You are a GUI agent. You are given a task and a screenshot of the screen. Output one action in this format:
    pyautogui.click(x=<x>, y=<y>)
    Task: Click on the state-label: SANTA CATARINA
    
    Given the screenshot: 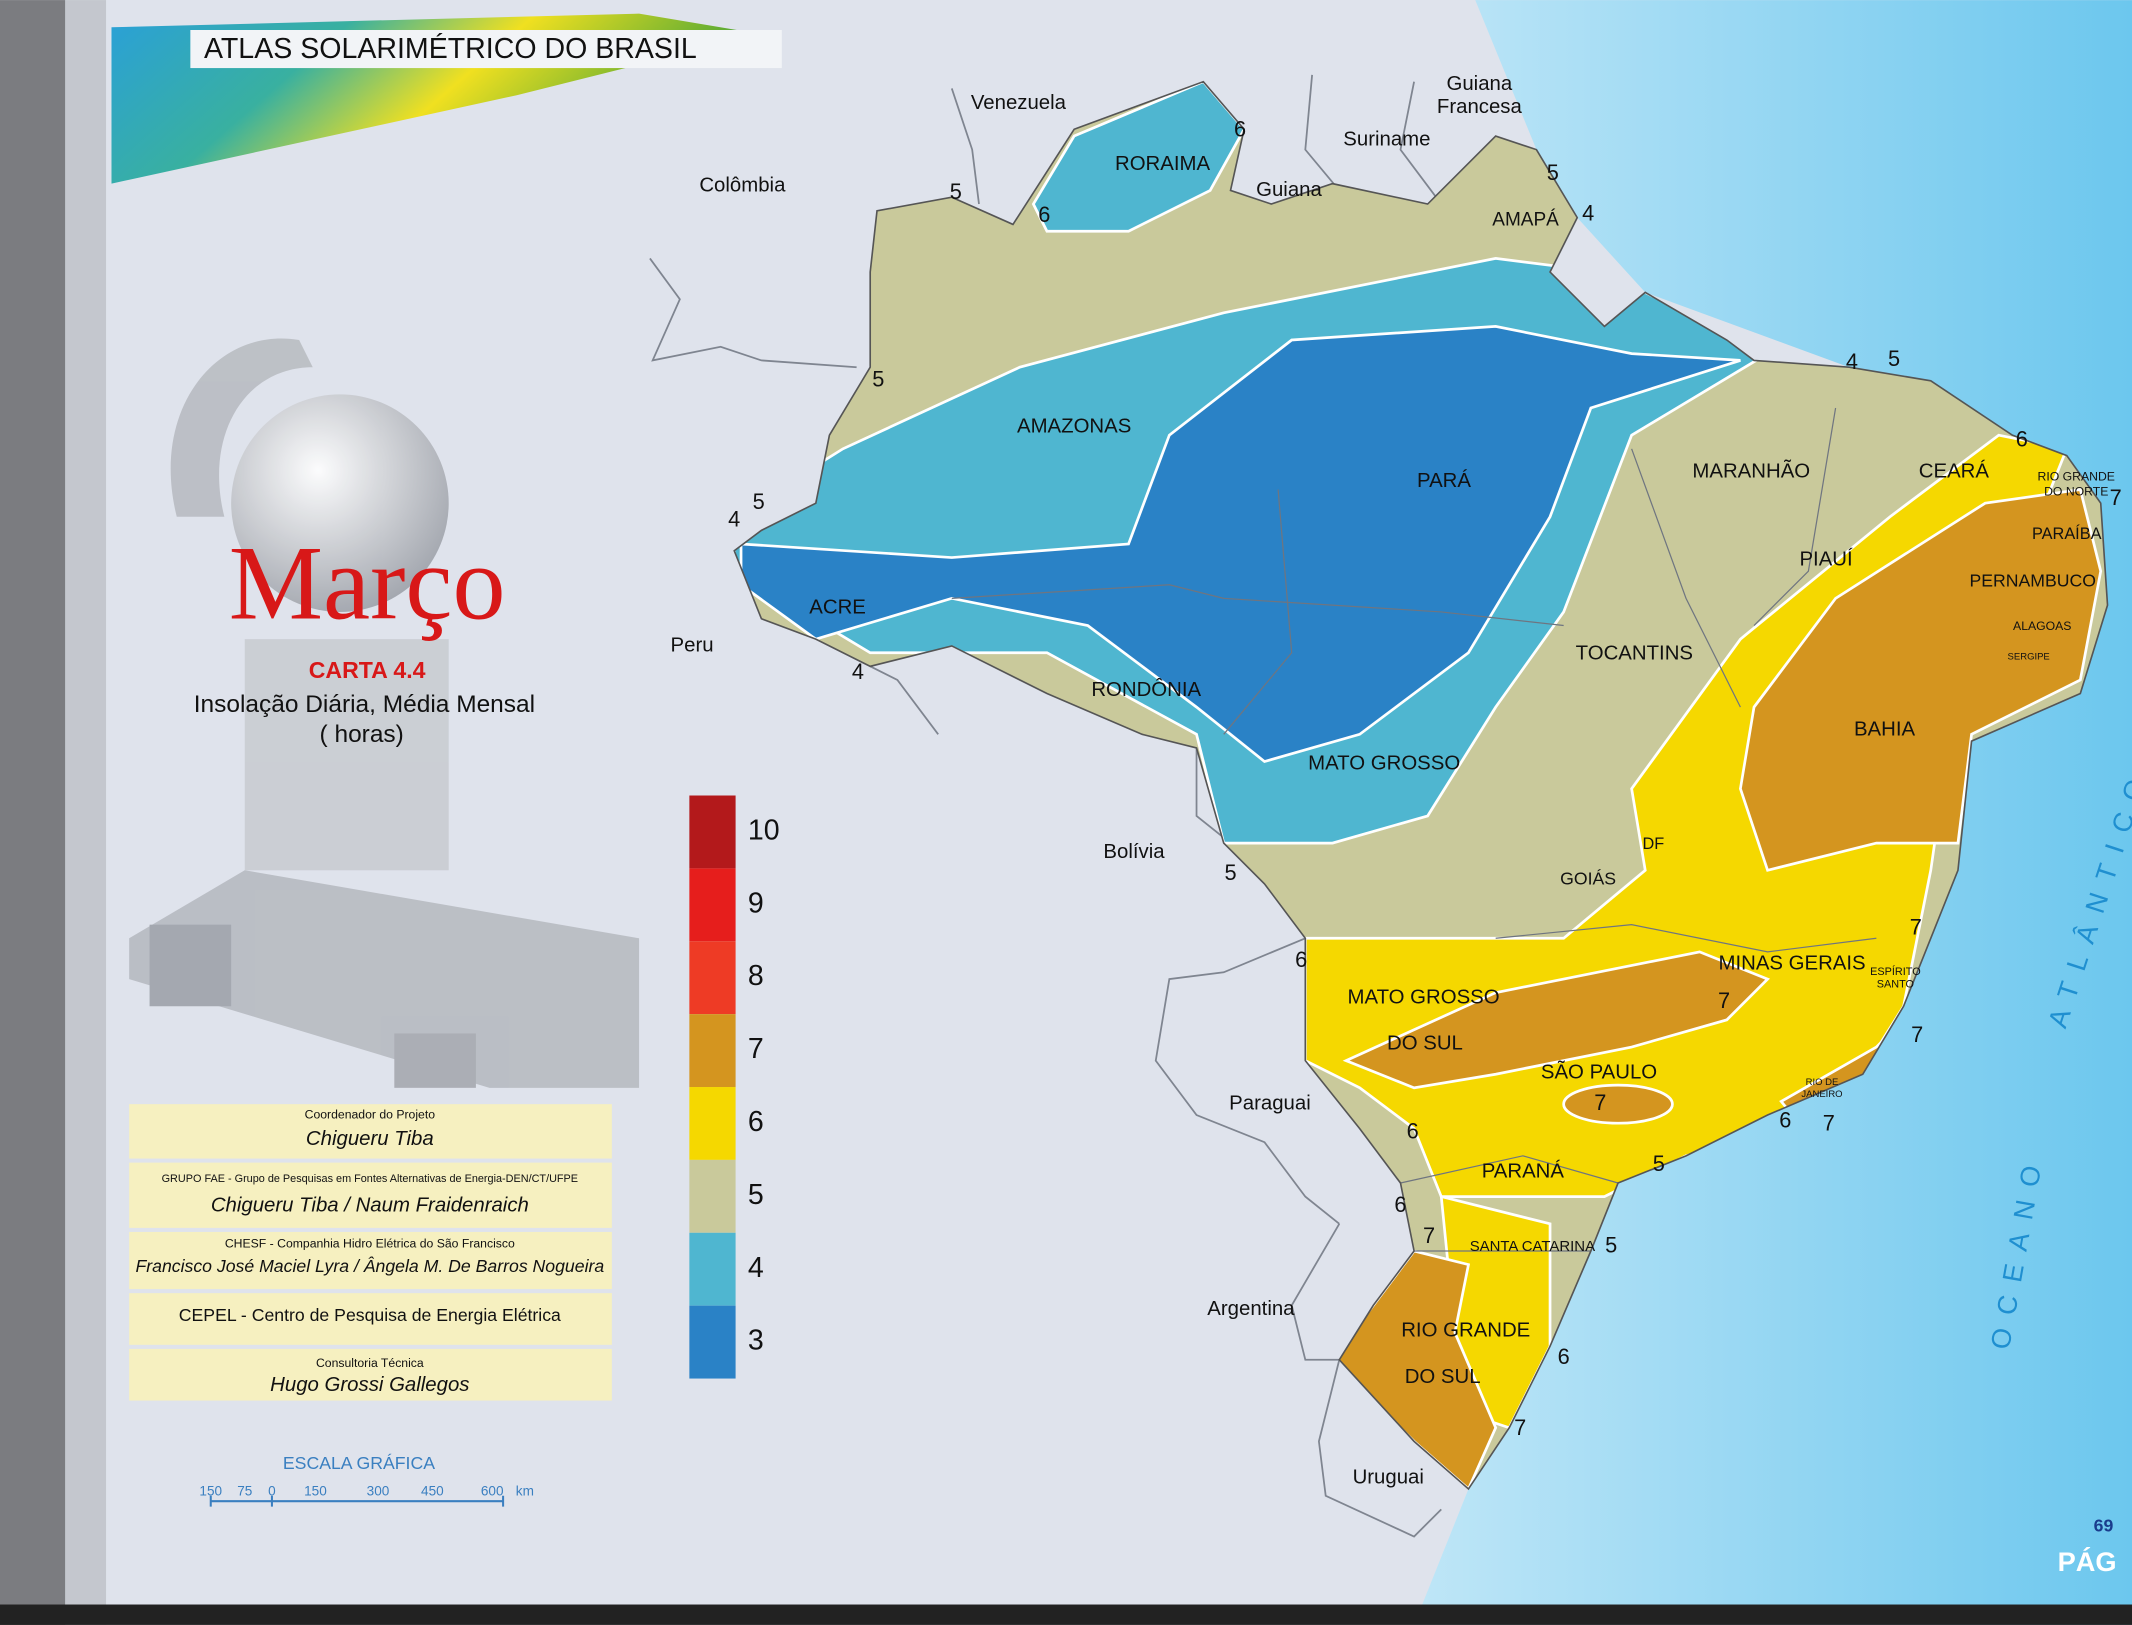 What is the action you would take?
    pyautogui.click(x=1532, y=1246)
    